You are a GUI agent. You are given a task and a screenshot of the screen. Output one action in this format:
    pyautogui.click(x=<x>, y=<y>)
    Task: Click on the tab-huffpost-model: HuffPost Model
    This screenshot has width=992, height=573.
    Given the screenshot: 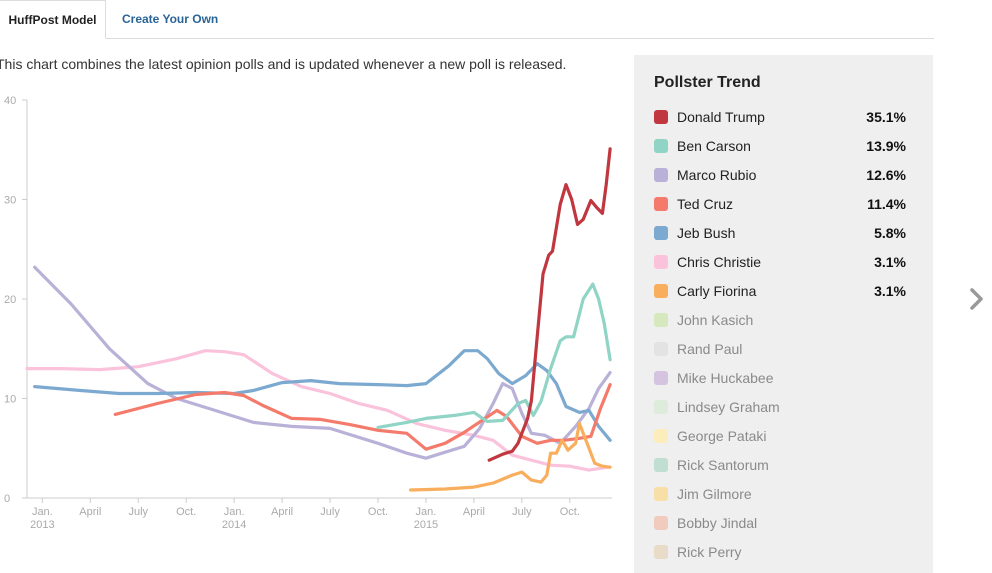 What is the action you would take?
    pyautogui.click(x=53, y=19)
    